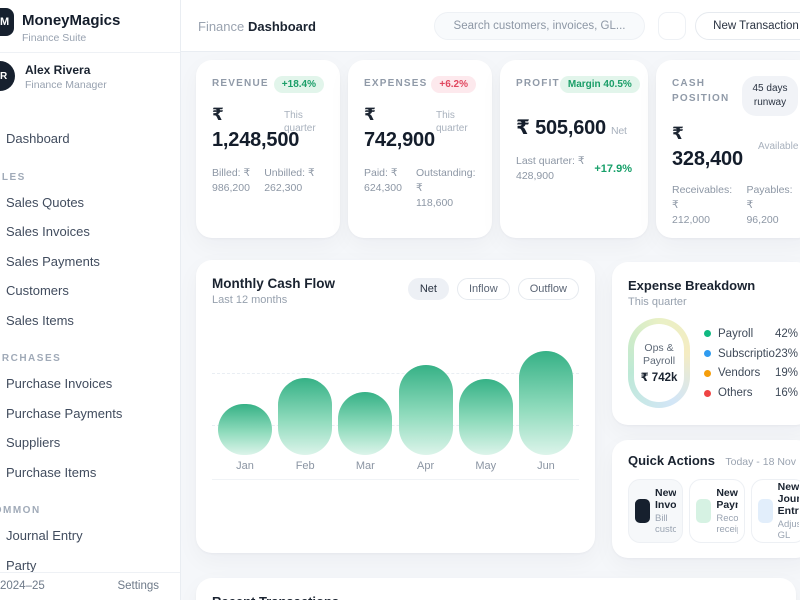  Describe the element at coordinates (44, 535) in the screenshot. I see `sidebar-item-journal-entry: Journal Entry` at that location.